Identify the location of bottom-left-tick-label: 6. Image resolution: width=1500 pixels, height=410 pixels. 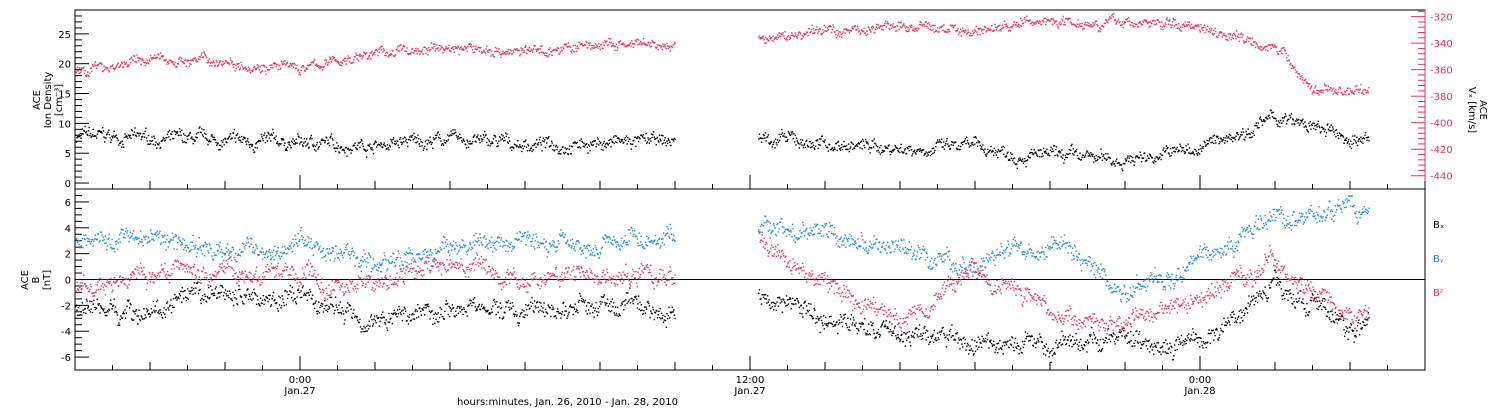
(68, 203).